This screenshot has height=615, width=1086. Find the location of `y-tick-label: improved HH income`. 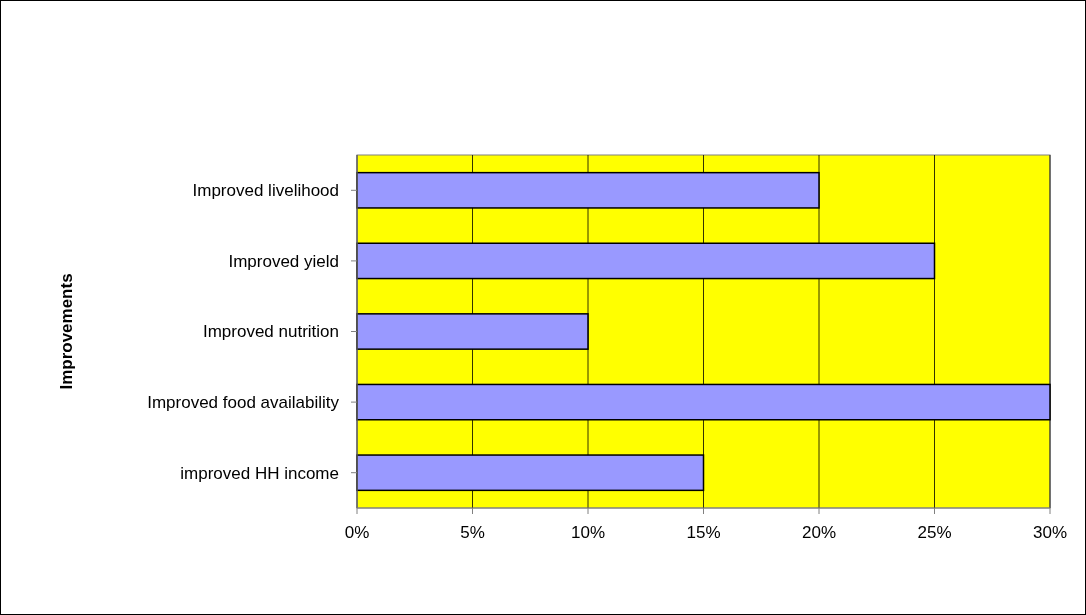

y-tick-label: improved HH income is located at coordinates (259, 473).